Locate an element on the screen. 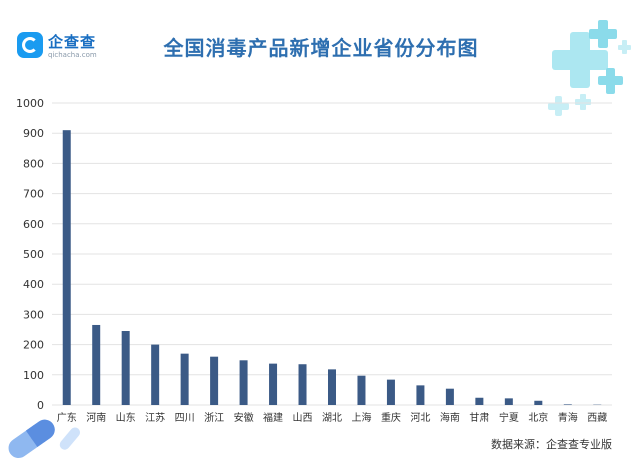 This screenshot has height=463, width=642. y-tick-label: 600 is located at coordinates (33, 224).